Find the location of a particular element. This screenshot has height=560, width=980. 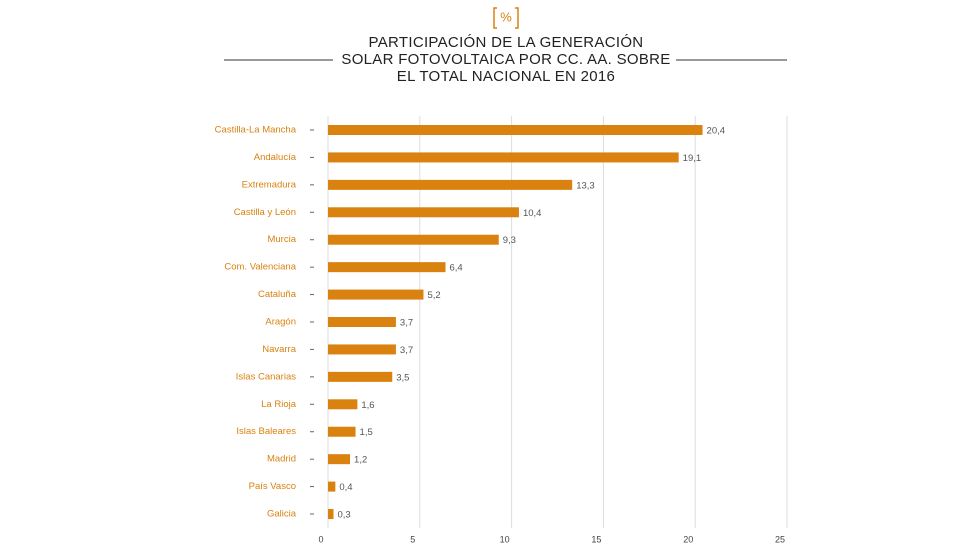

y-tick-label: Aragón is located at coordinates (280, 322).